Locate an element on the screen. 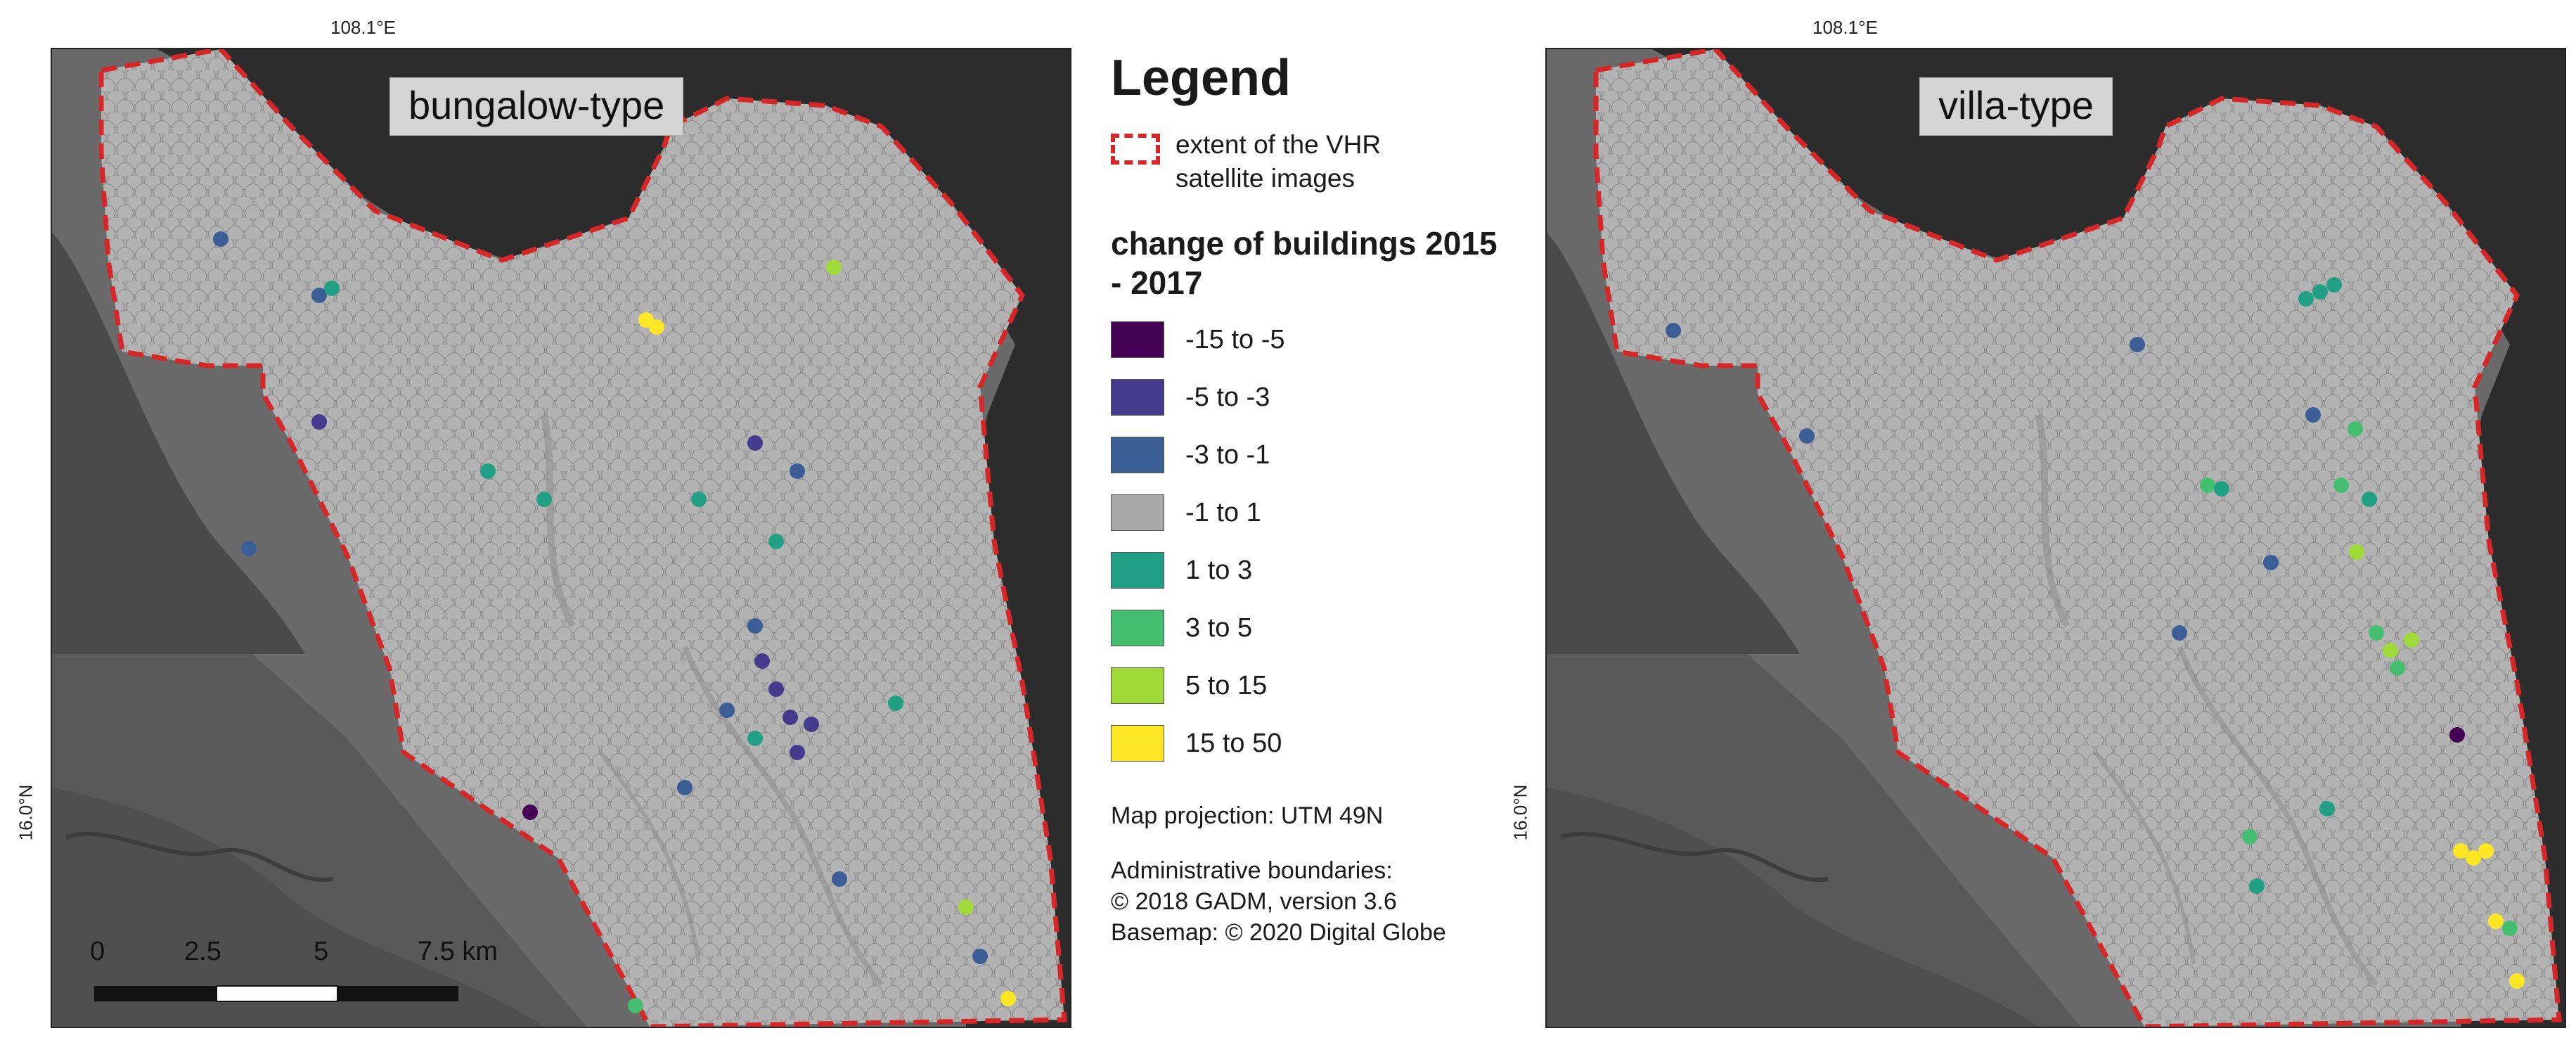  basemap-credit: Basemap: © 2020 Digital Globe is located at coordinates (1278, 932).